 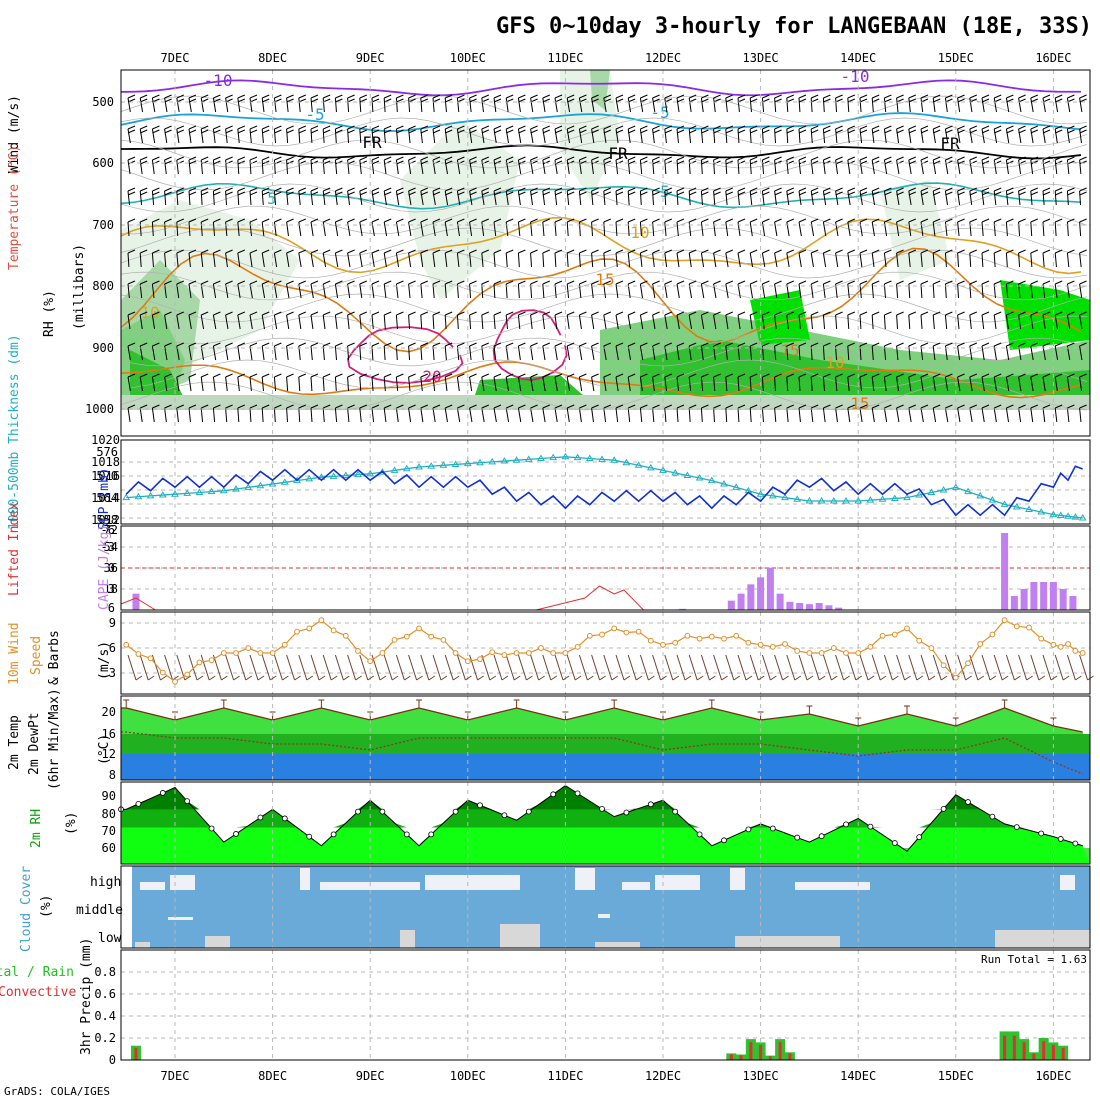 I want to click on date-label-bottom: 16DEC, so click(x=1053, y=1076).